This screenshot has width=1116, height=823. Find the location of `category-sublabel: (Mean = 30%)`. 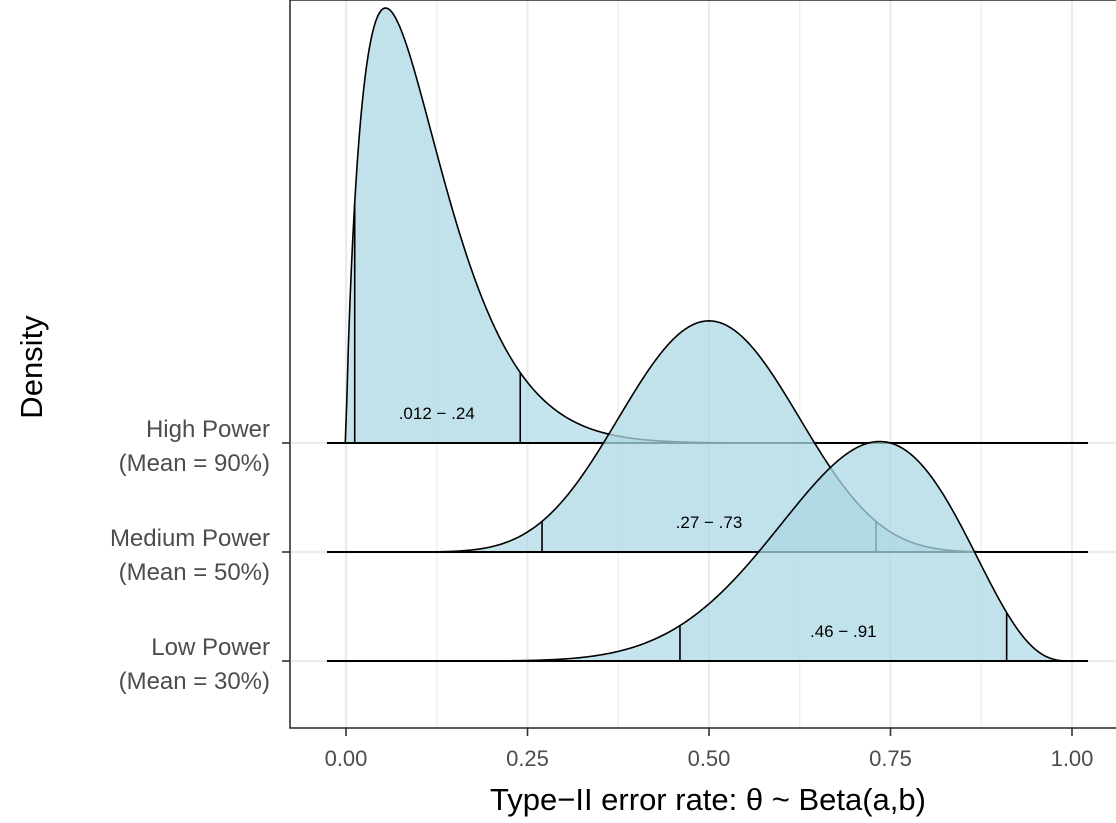

category-sublabel: (Mean = 30%) is located at coordinates (194, 681).